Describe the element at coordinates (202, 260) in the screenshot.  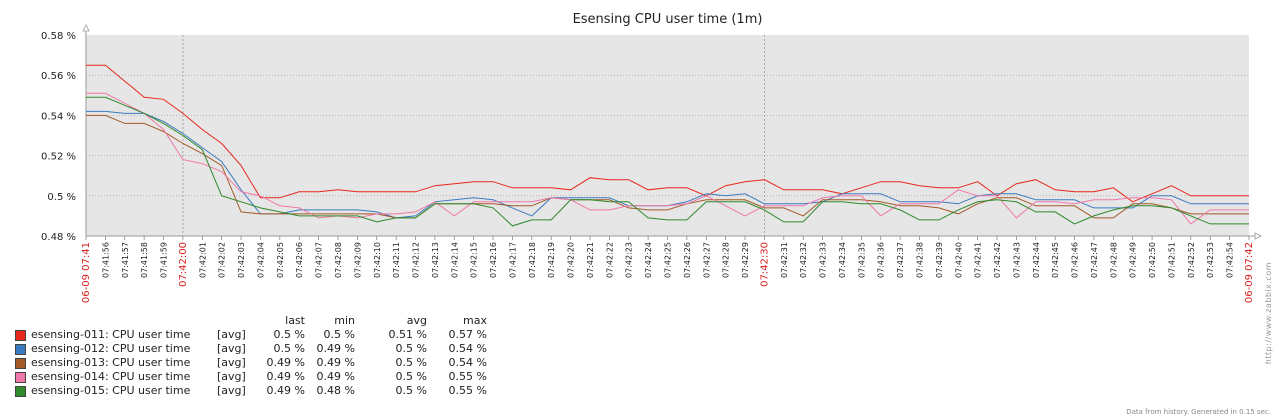
I see `x-tick-label: 07:42:01` at that location.